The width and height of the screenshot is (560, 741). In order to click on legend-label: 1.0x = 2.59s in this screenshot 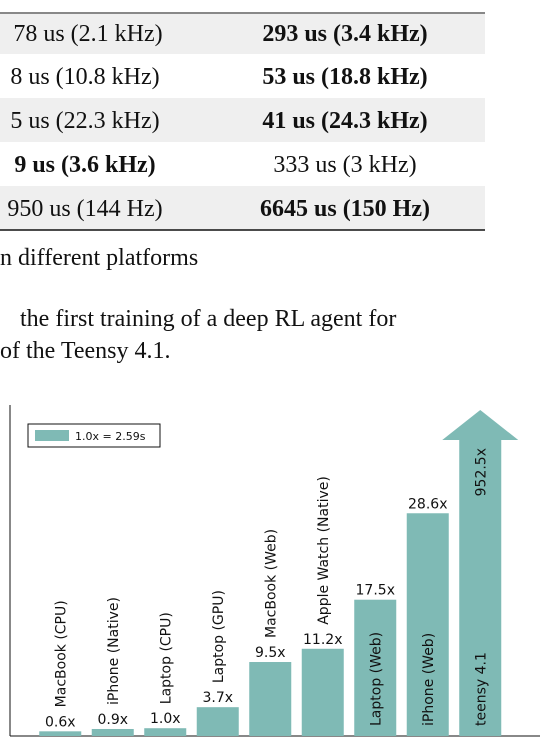, I will do `click(110, 436)`.